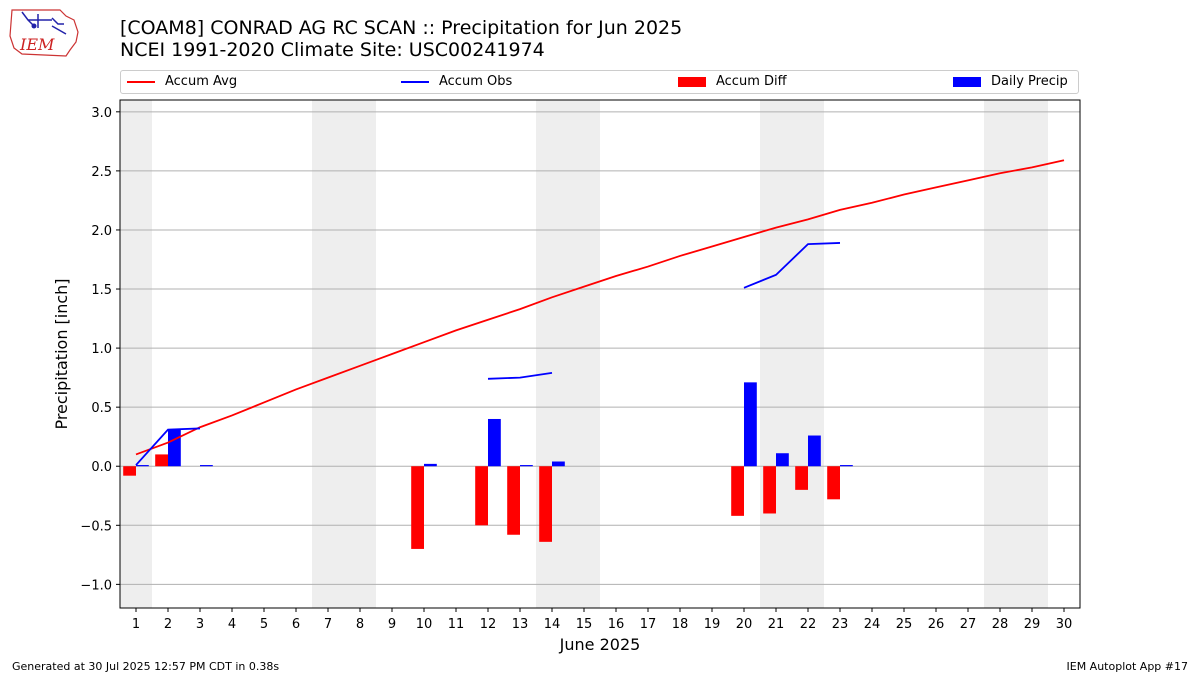 This screenshot has height=675, width=1200. Describe the element at coordinates (776, 624) in the screenshot. I see `x-tick-label: 21` at that location.